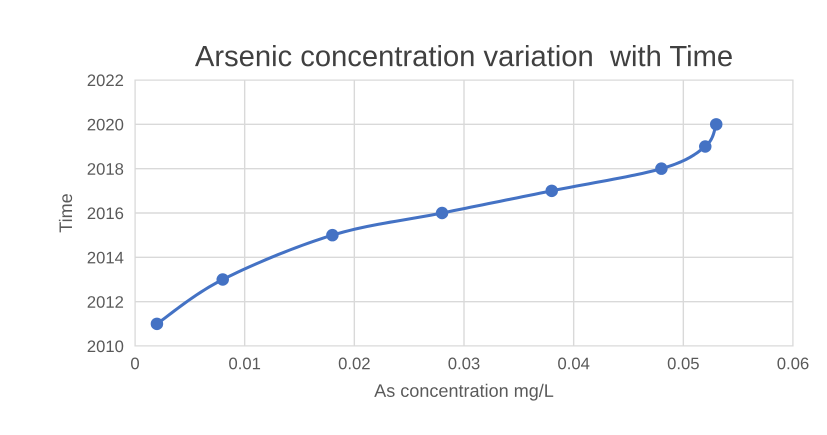 The height and width of the screenshot is (435, 827). I want to click on y-tick-label: 2014, so click(106, 258).